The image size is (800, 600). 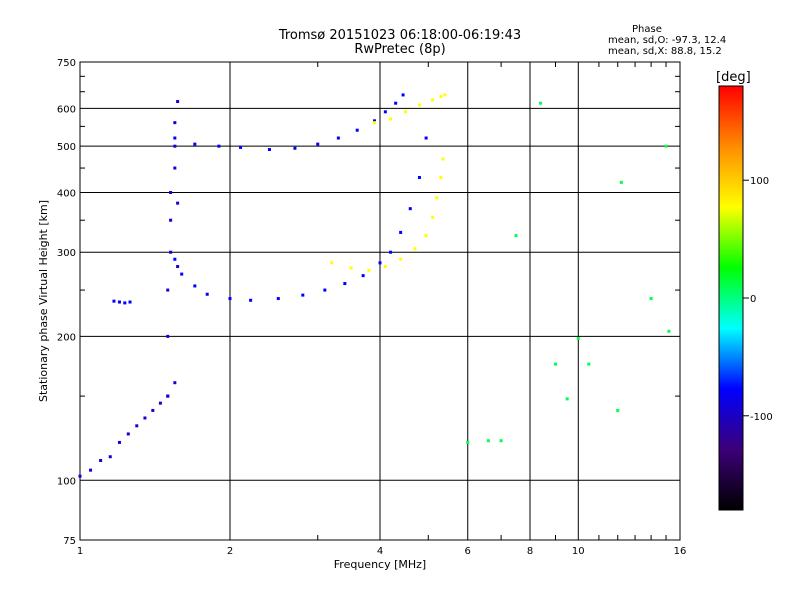 I want to click on y-tick-label: 750, so click(x=66, y=63).